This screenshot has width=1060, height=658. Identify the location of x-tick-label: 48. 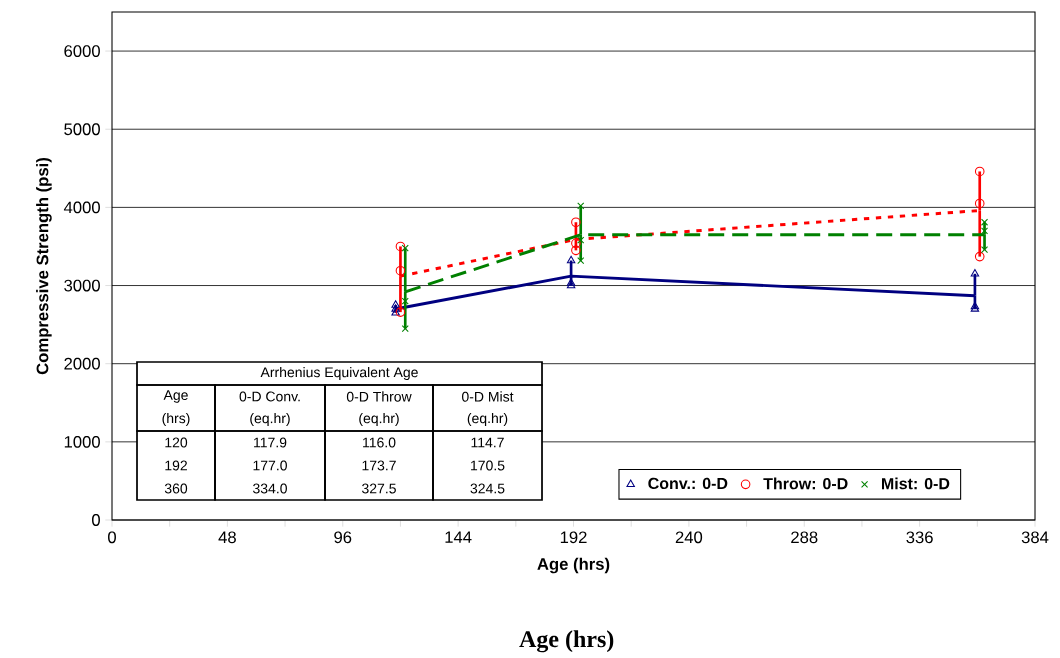
(227, 537).